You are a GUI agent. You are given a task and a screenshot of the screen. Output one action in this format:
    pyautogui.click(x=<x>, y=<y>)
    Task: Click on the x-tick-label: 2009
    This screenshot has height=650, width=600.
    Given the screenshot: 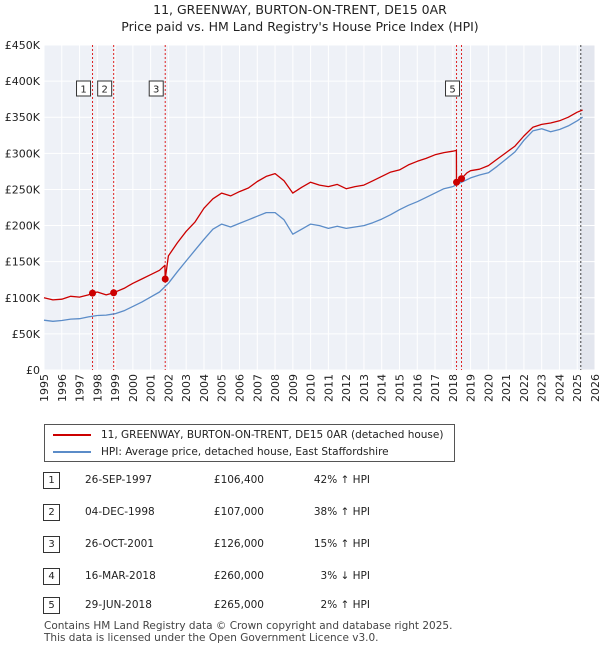 What is the action you would take?
    pyautogui.click(x=293, y=388)
    